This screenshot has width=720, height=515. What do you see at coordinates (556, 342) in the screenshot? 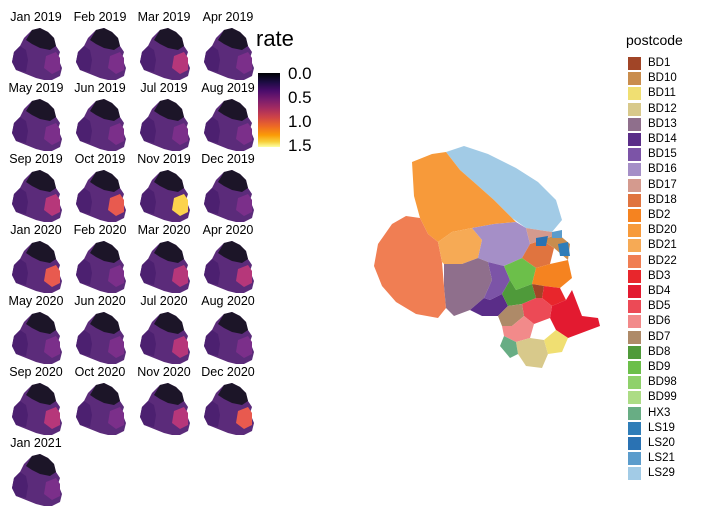
I see `region-BD11` at bounding box center [556, 342].